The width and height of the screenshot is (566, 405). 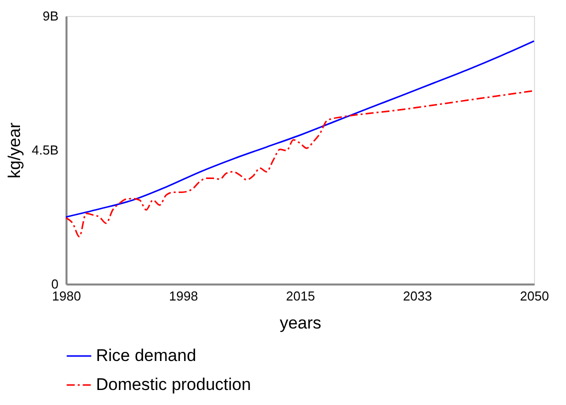 What do you see at coordinates (173, 384) in the screenshot?
I see `legend-label: Domestic production` at bounding box center [173, 384].